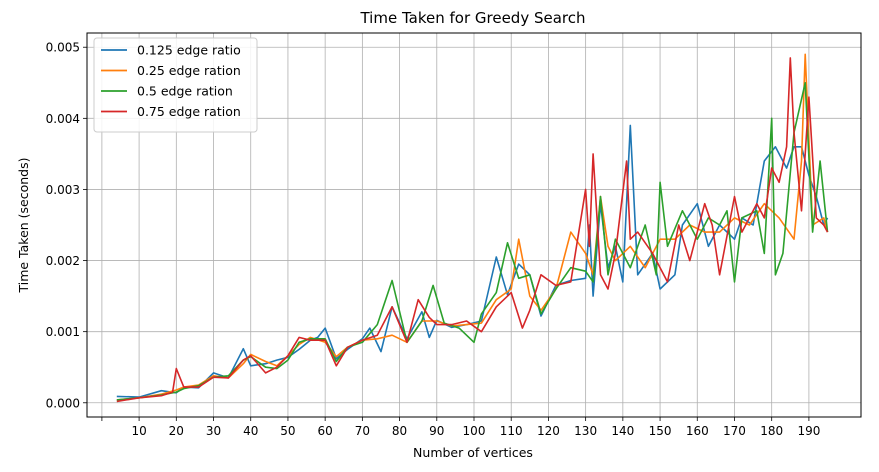  I want to click on x-tick-label: 170, so click(734, 431).